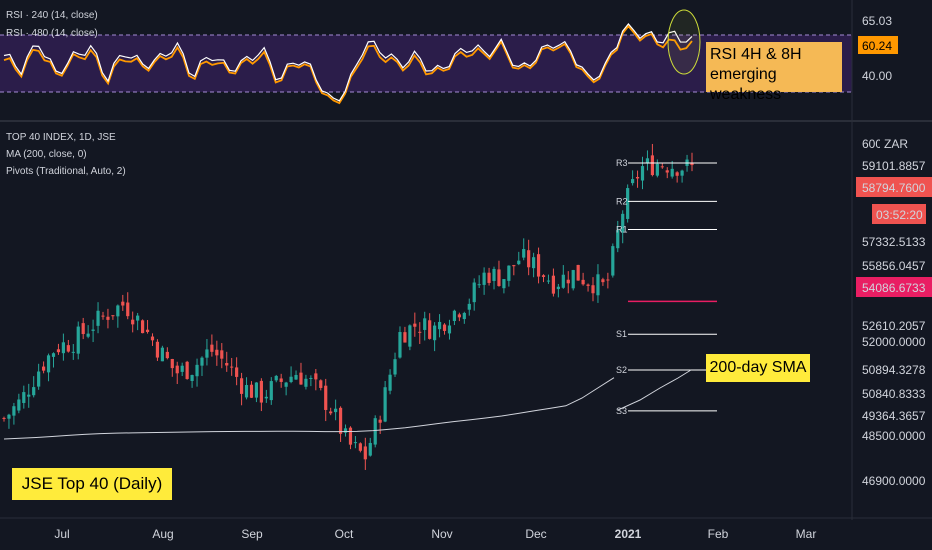 This screenshot has width=932, height=550. Describe the element at coordinates (66, 171) in the screenshot. I see `main-legend-pivots: Pivots (Traditional, Auto, 2)` at that location.